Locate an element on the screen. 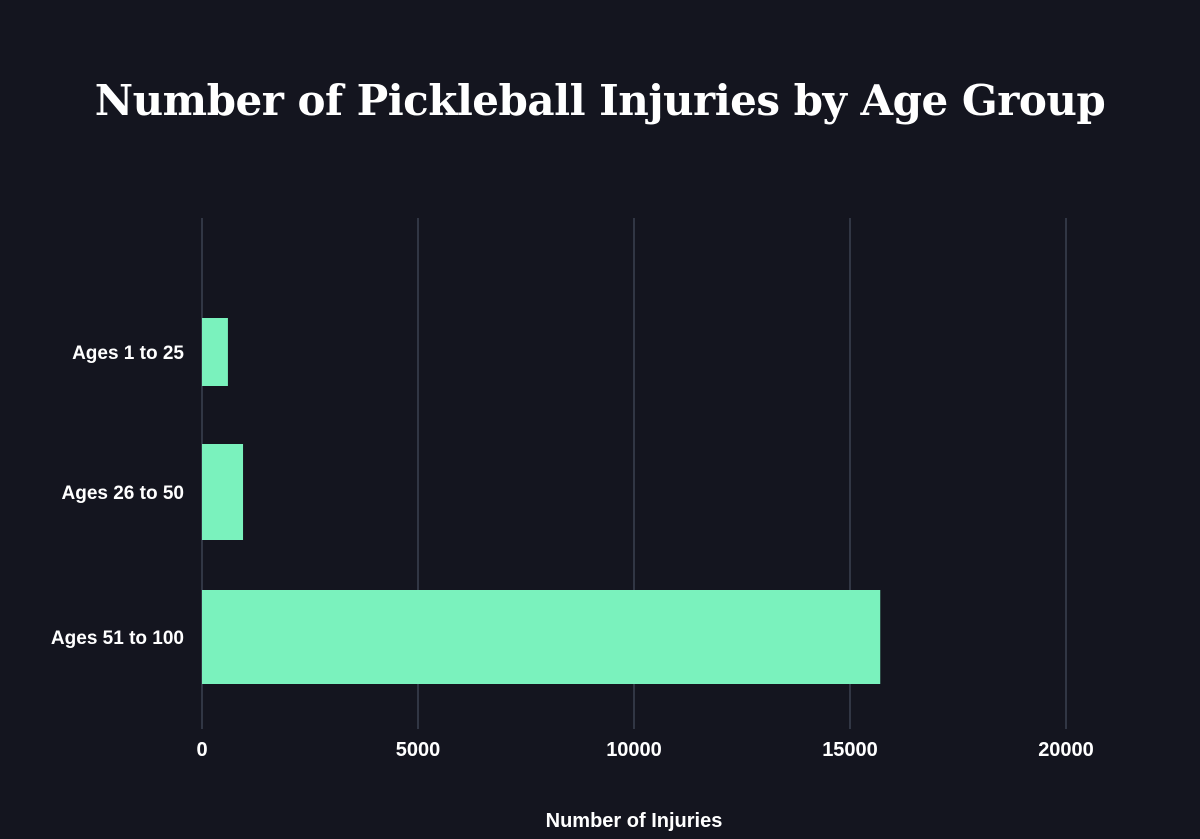 The height and width of the screenshot is (839, 1200). x-tick-label: 20000 is located at coordinates (1066, 750).